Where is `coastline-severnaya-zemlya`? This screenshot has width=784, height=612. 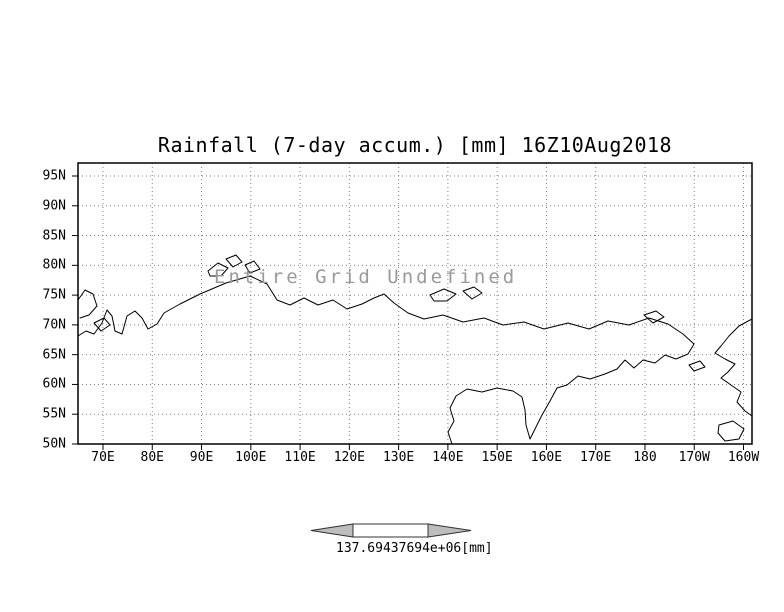
coastline-severnaya-zemlya is located at coordinates (234, 265).